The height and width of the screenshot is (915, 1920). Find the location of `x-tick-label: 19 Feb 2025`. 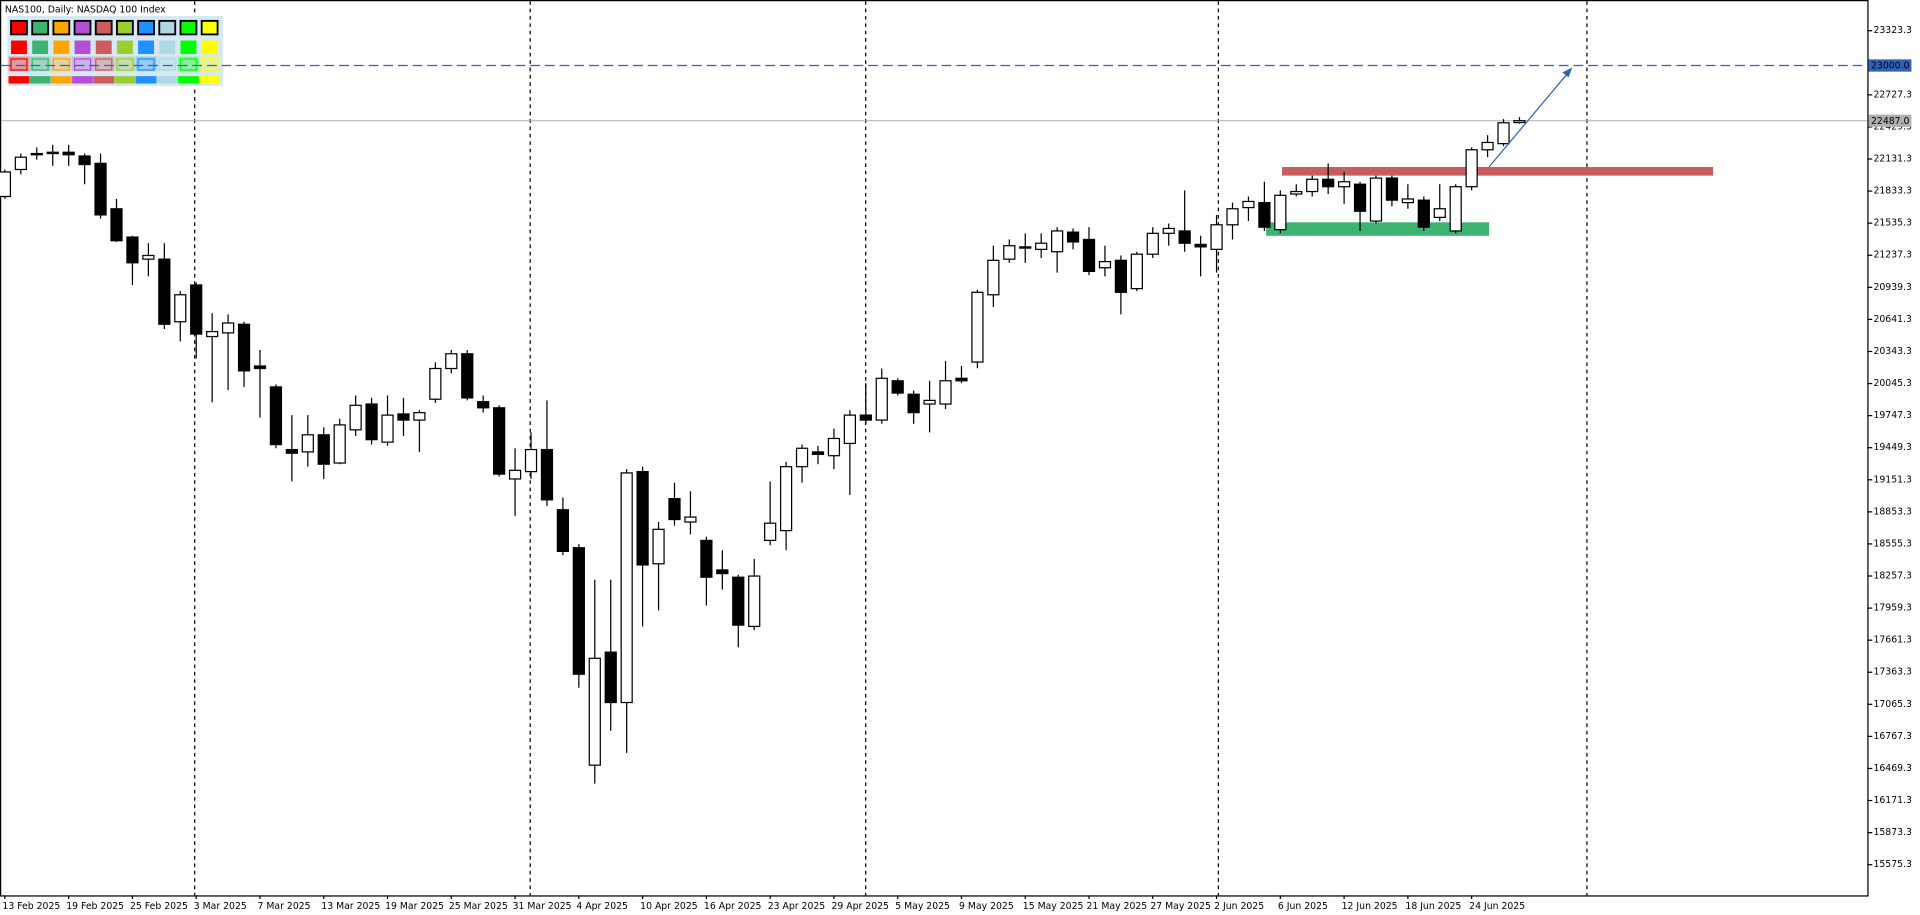

x-tick-label: 19 Feb 2025 is located at coordinates (95, 906).